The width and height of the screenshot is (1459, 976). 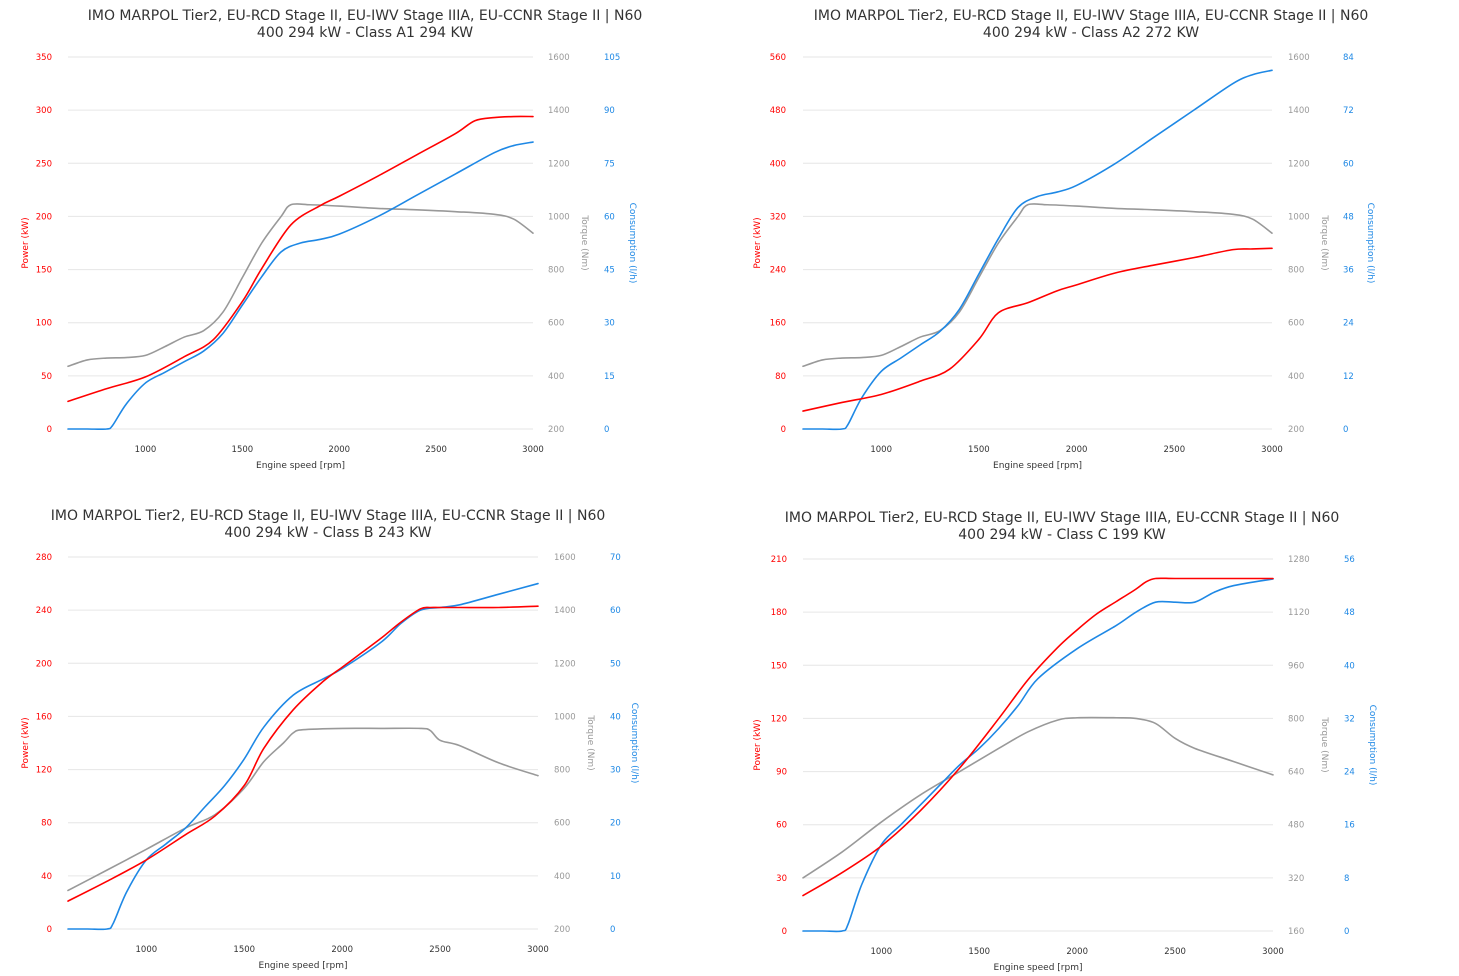 What do you see at coordinates (779, 560) in the screenshot?
I see `power-tick-label: 210` at bounding box center [779, 560].